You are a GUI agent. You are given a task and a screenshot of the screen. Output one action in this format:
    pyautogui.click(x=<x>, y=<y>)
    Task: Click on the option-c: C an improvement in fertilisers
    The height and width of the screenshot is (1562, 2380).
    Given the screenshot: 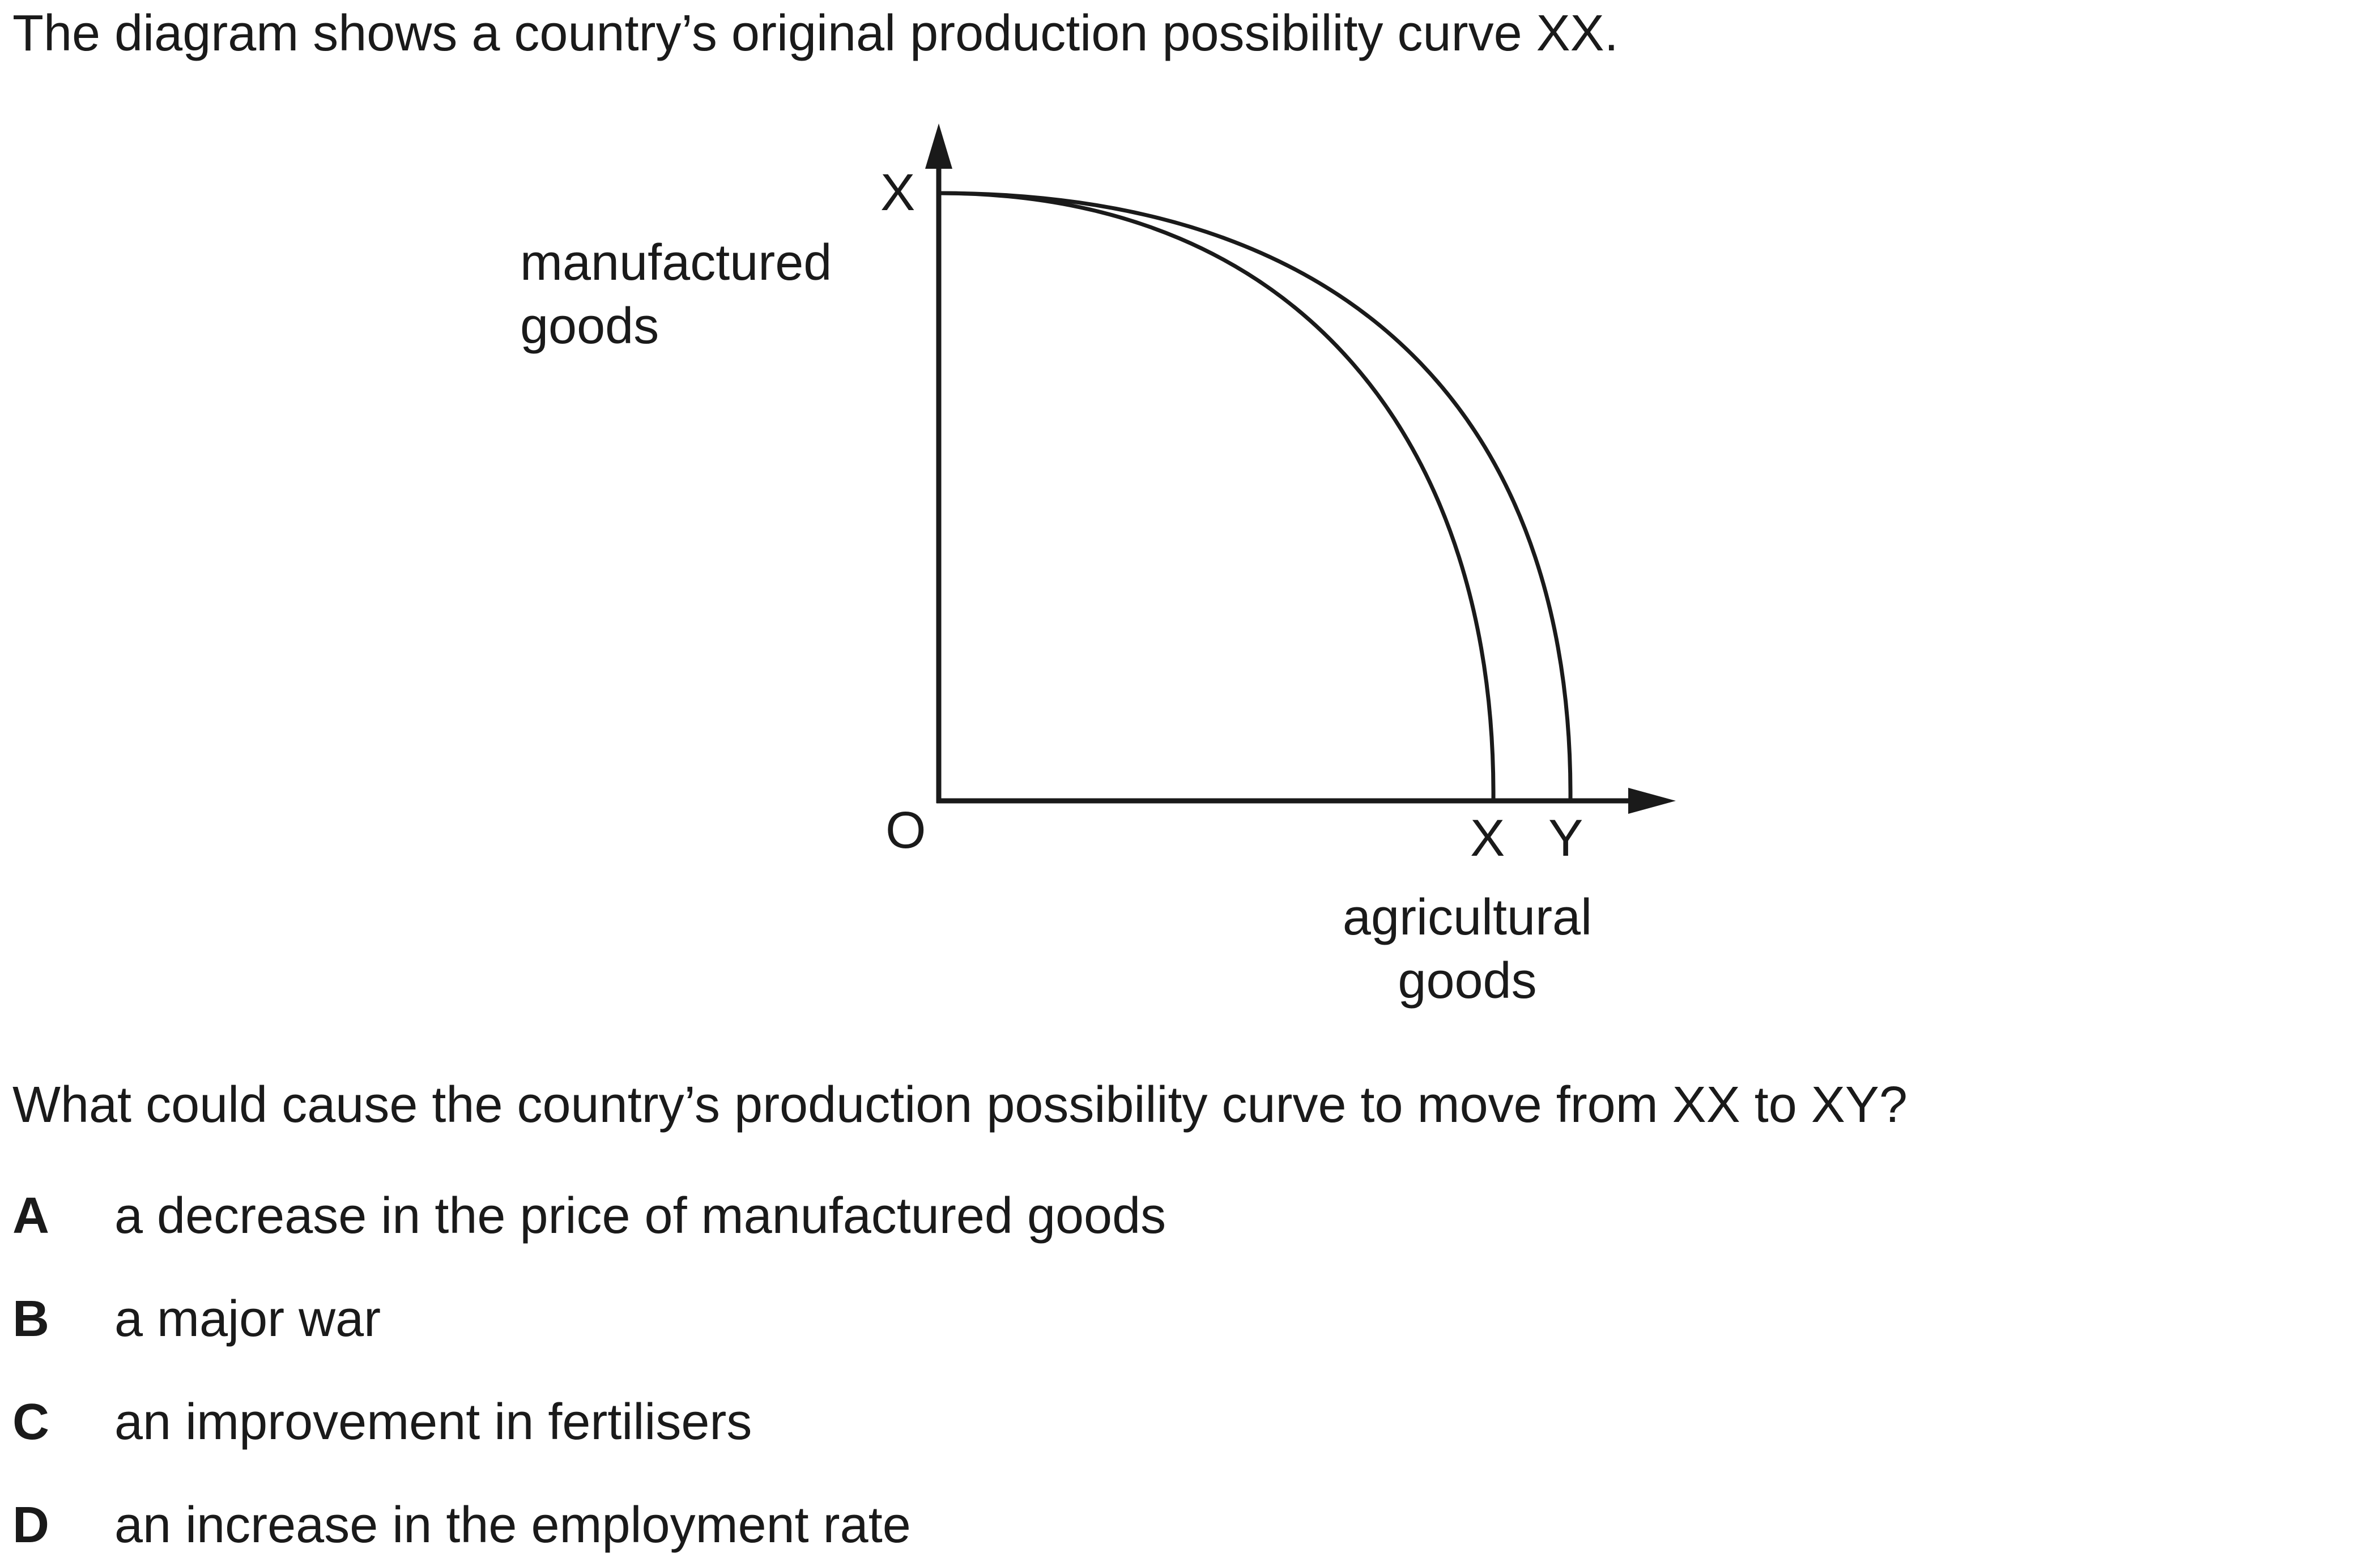 What is the action you would take?
    pyautogui.click(x=862, y=1425)
    